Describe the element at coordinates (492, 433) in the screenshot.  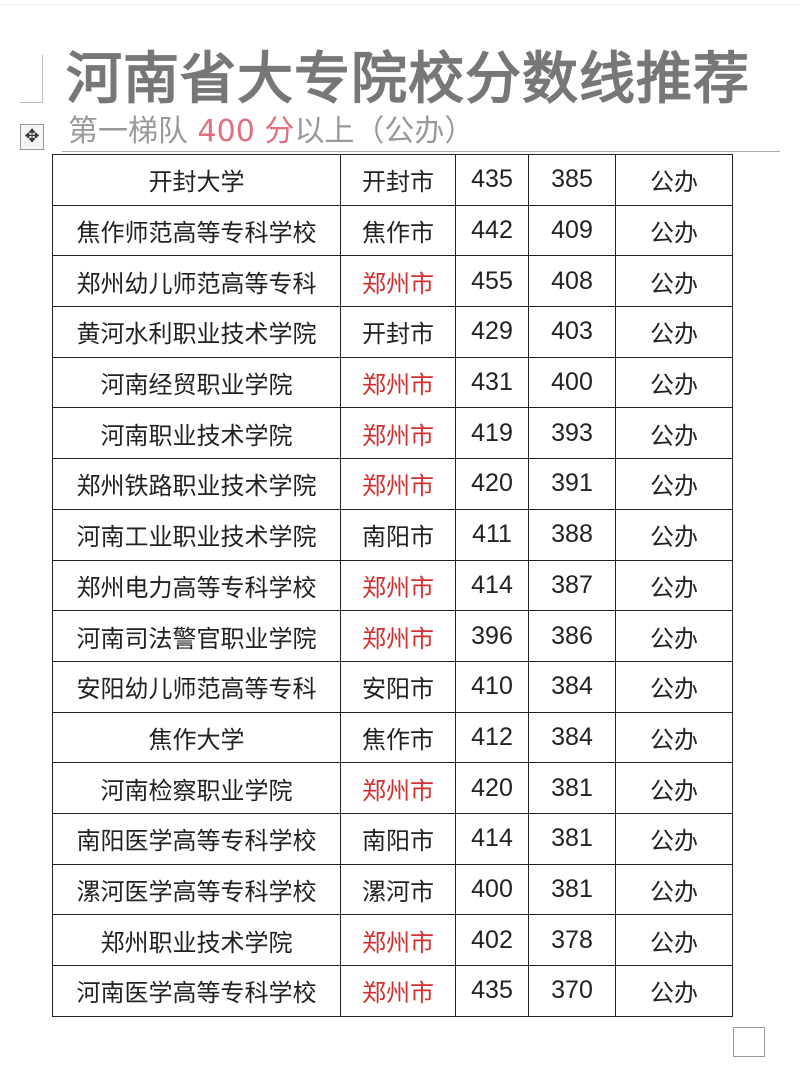
I see `score-1-cell: 419` at that location.